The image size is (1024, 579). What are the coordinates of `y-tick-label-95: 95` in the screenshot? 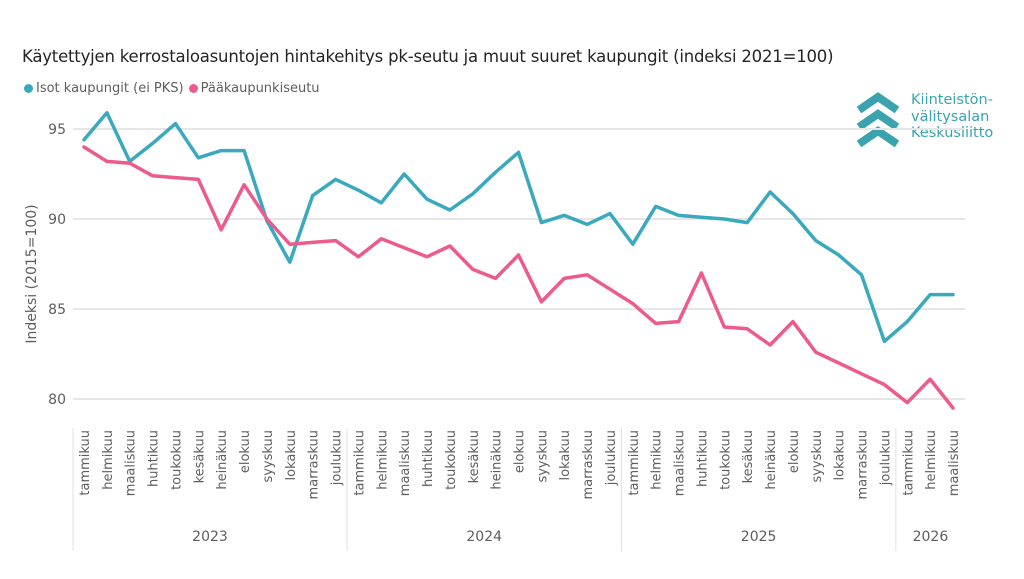 It's located at (57, 130).